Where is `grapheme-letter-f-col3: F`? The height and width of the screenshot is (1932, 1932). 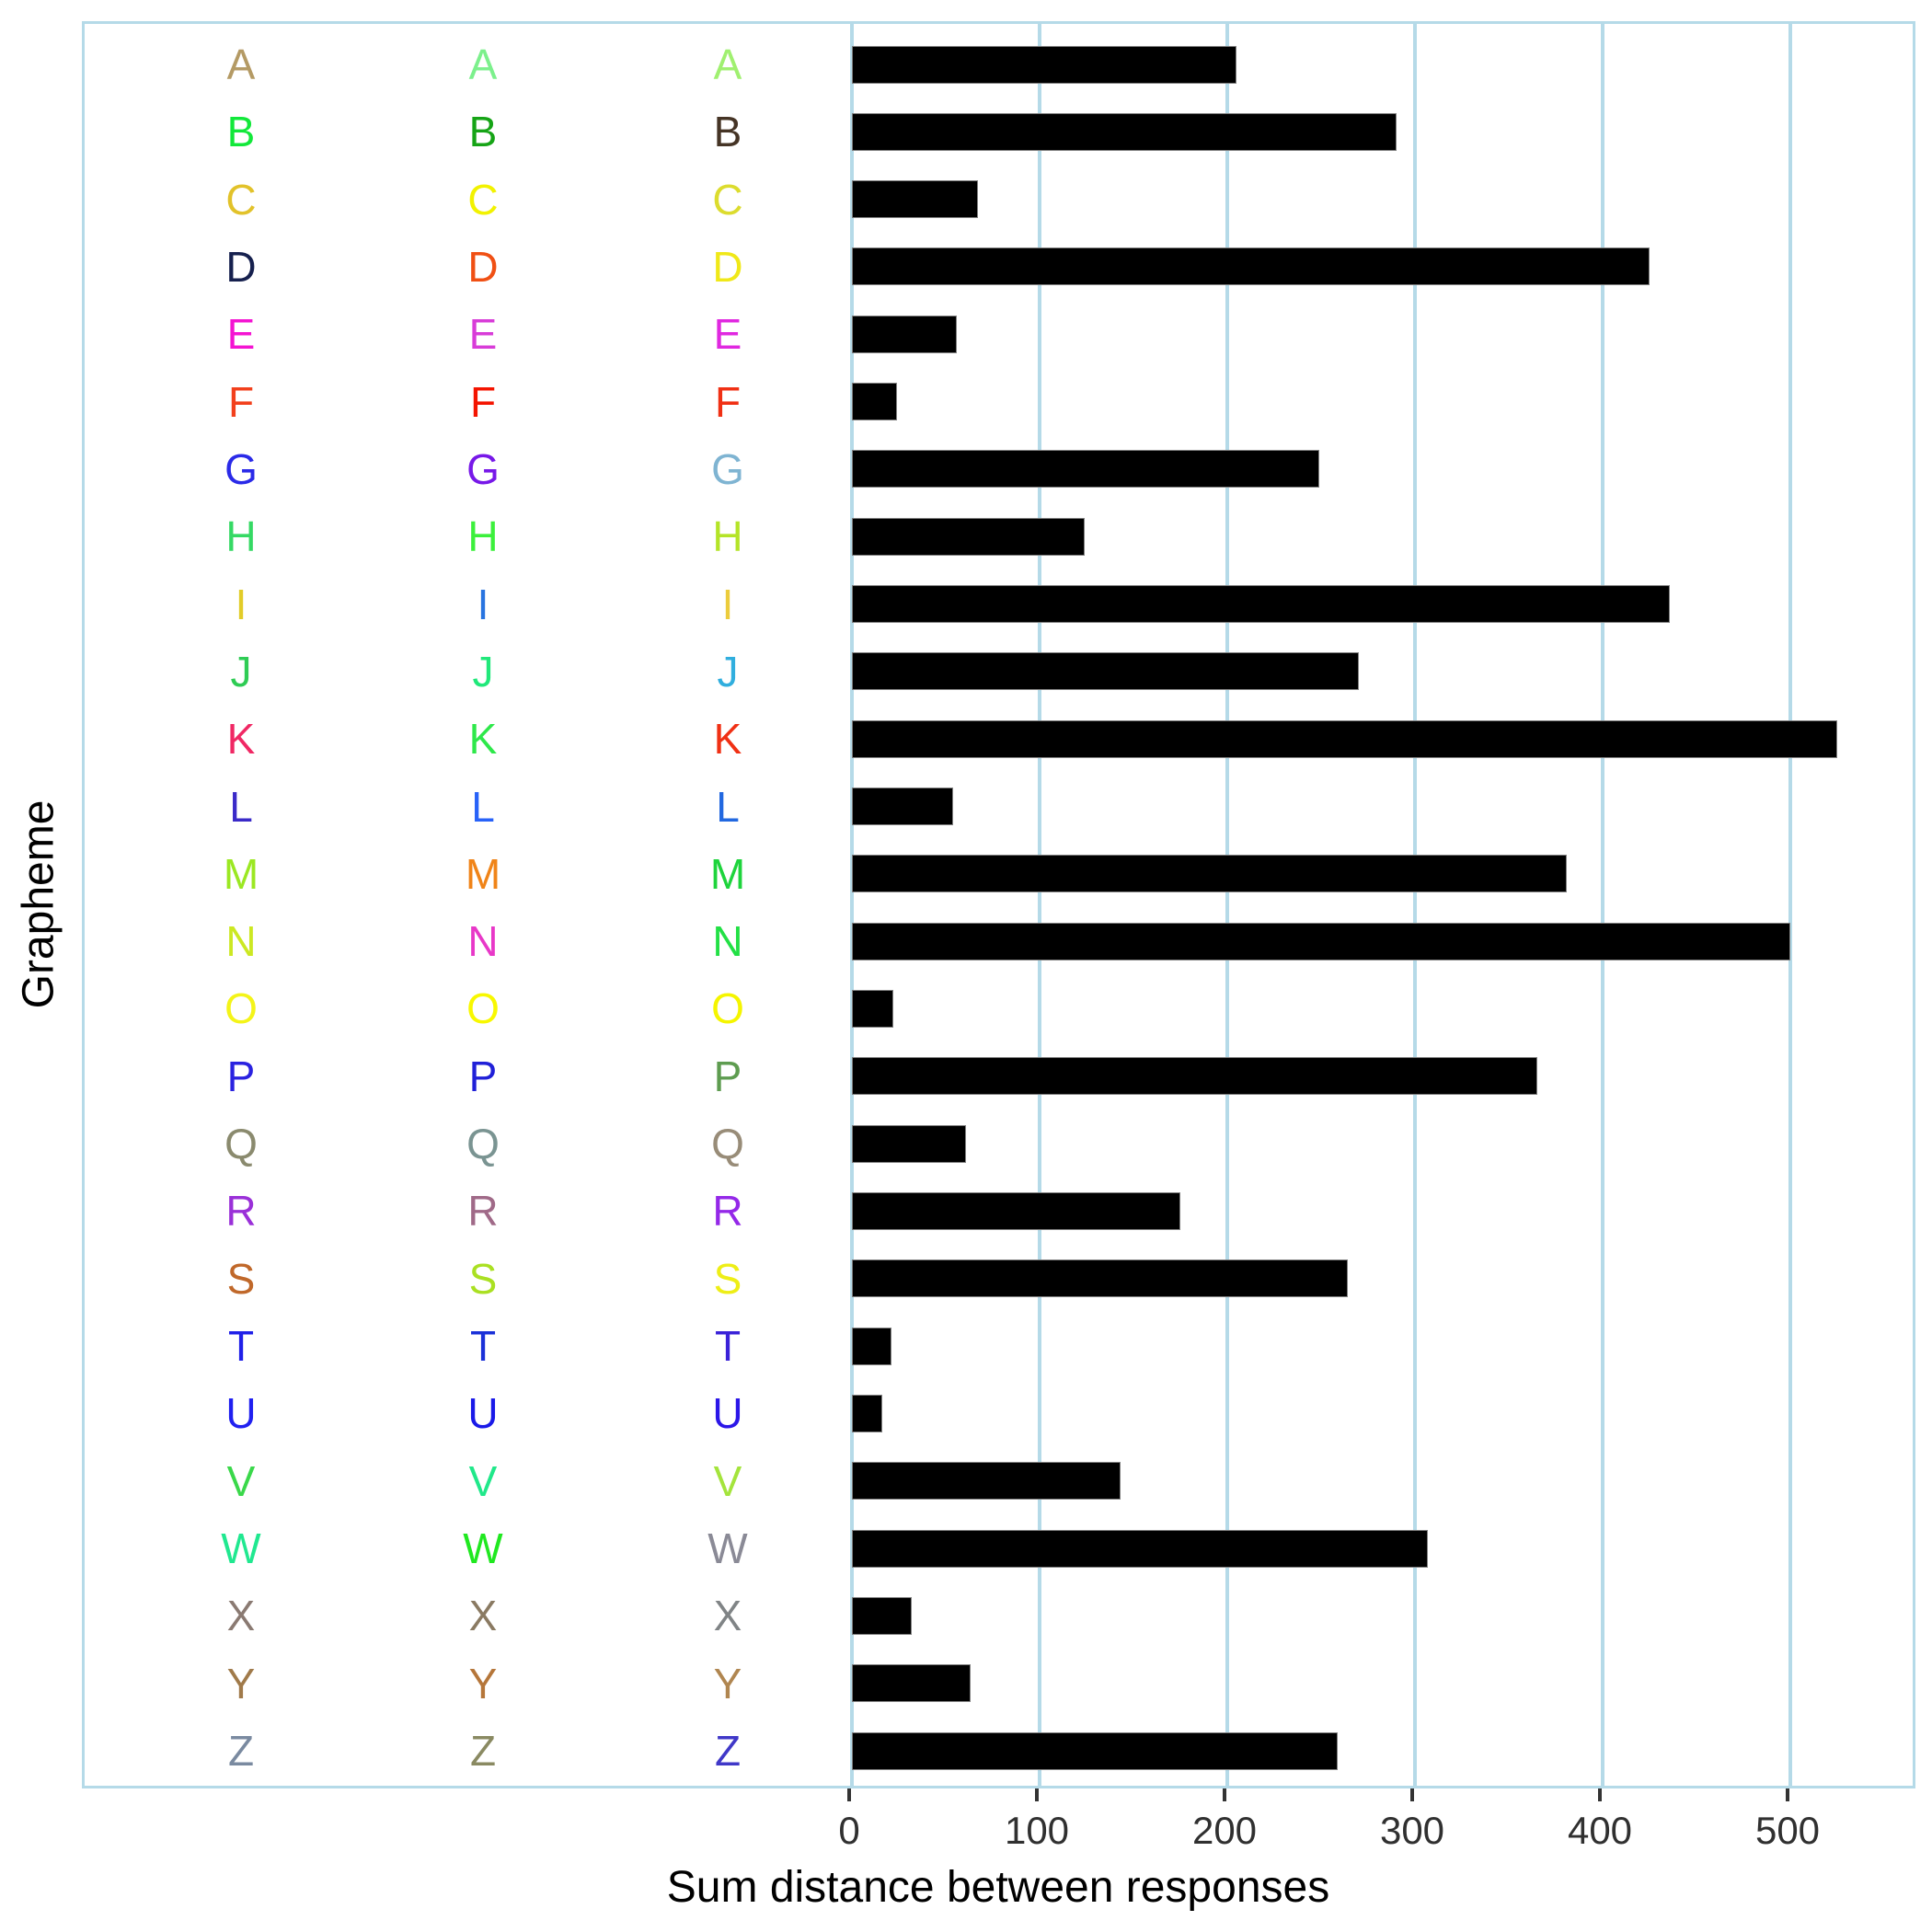 grapheme-letter-f-col3: F is located at coordinates (728, 401).